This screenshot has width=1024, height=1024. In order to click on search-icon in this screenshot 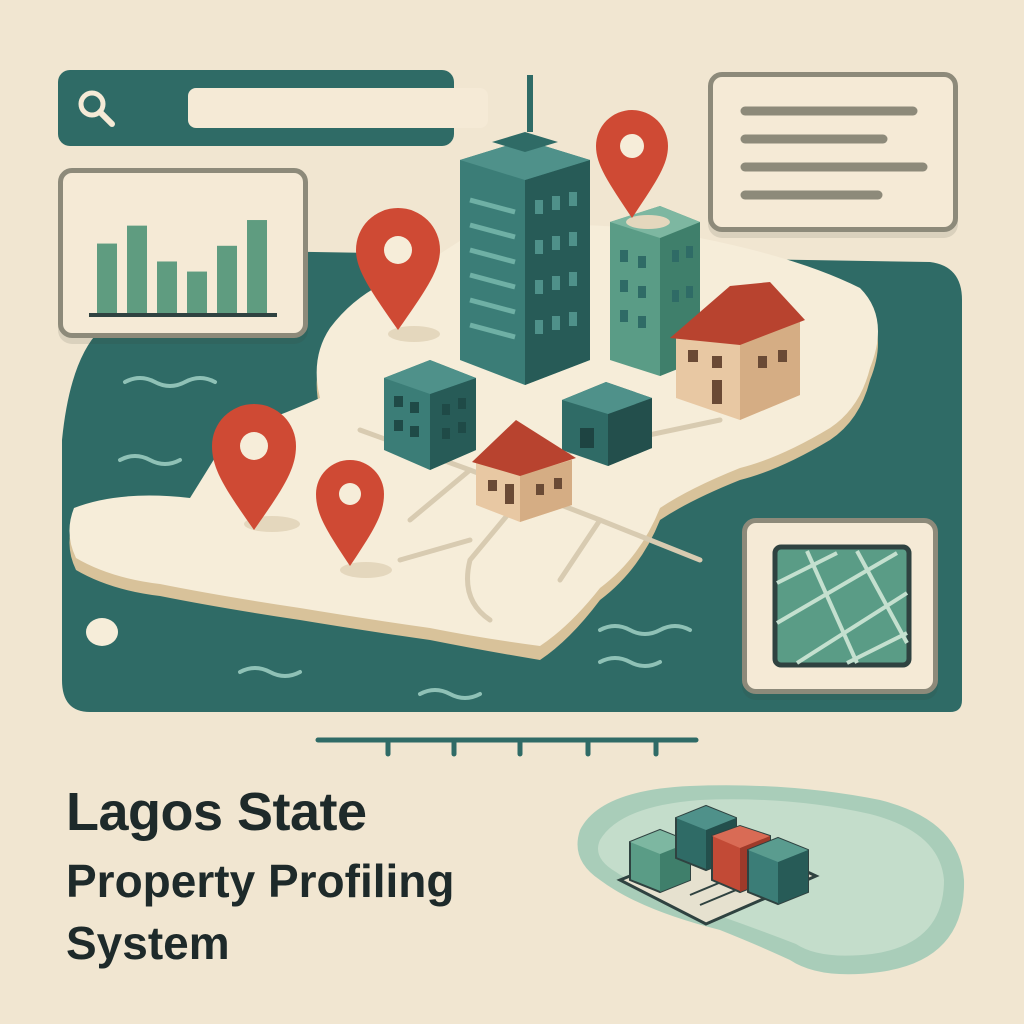, I will do `click(96, 108)`.